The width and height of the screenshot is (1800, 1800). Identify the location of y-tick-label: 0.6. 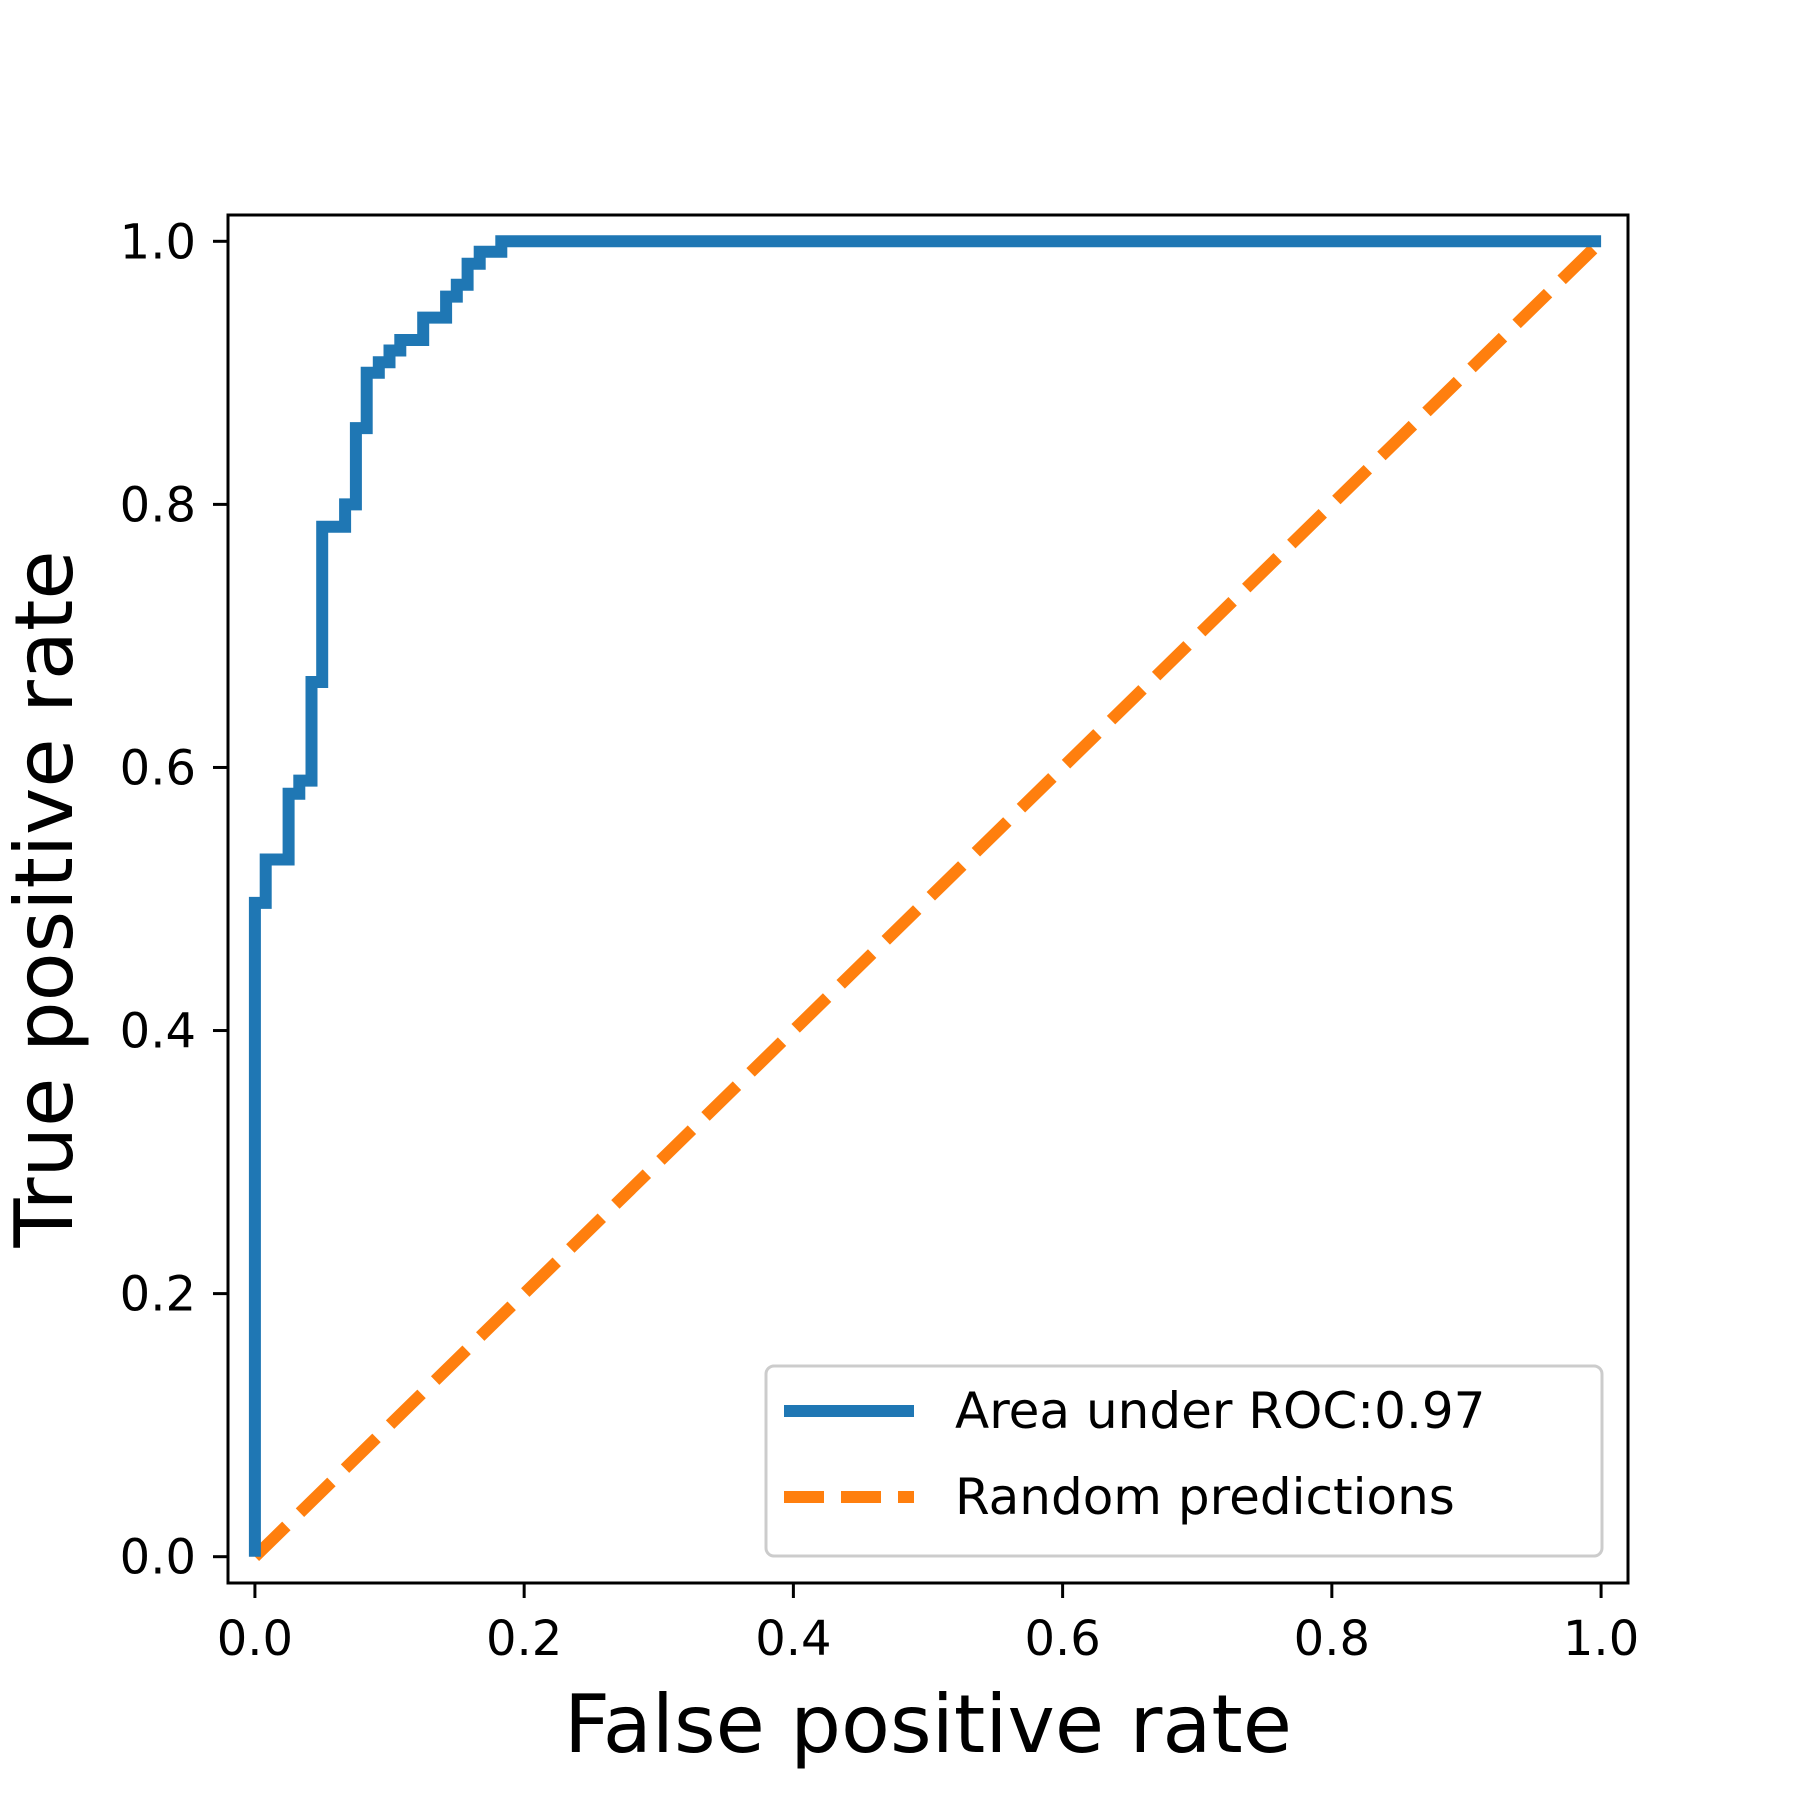
(158, 768).